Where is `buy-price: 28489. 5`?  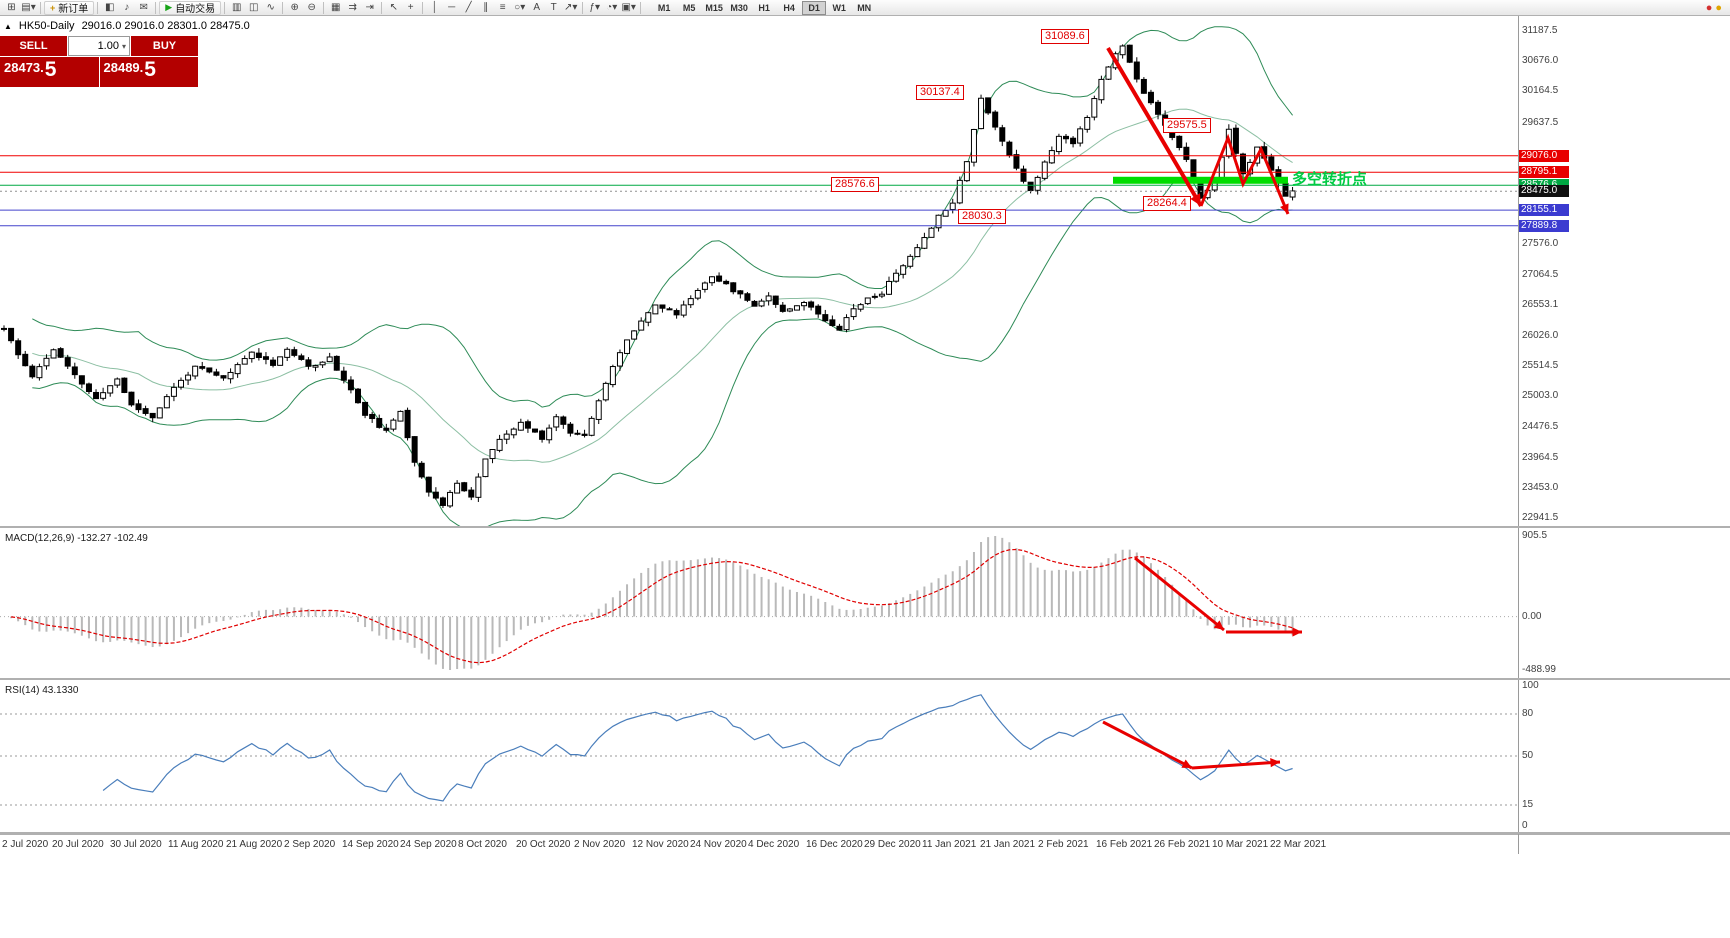 buy-price: 28489. 5 is located at coordinates (148, 72).